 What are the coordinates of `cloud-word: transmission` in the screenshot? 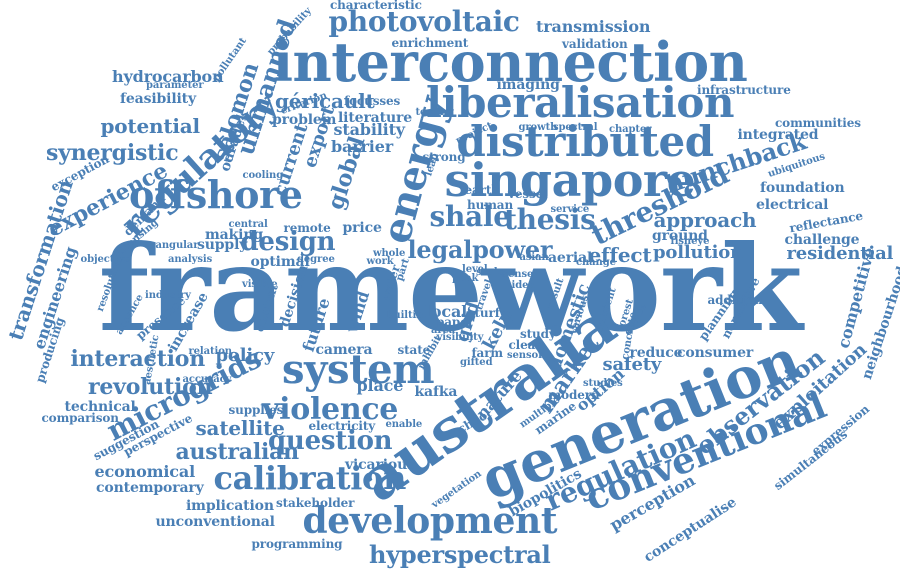 It's located at (593, 26).